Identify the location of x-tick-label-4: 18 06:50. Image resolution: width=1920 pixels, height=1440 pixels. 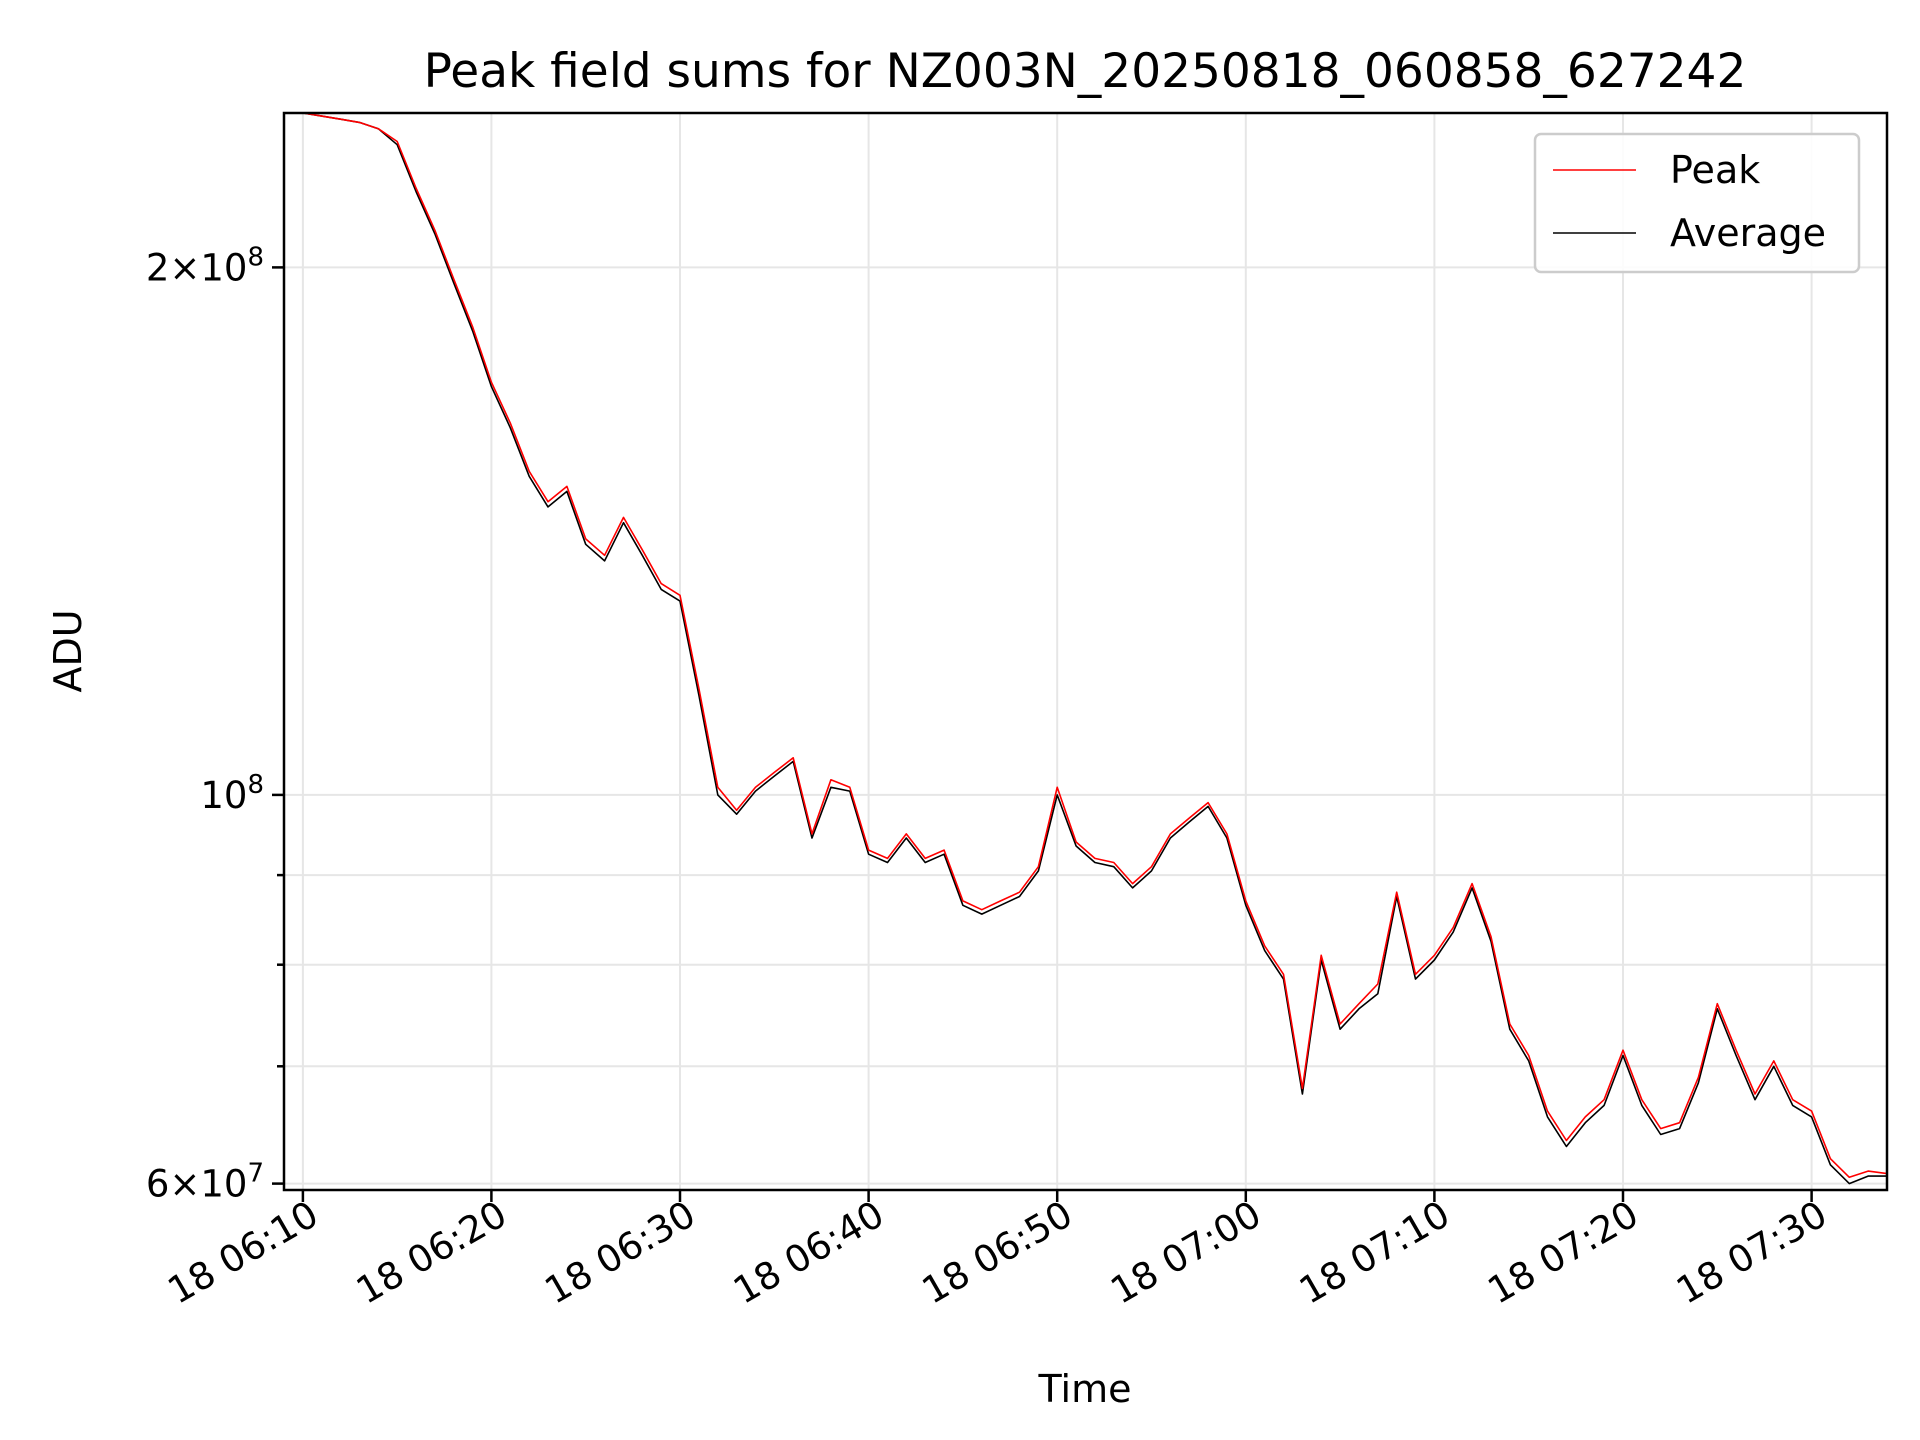
(997, 1253).